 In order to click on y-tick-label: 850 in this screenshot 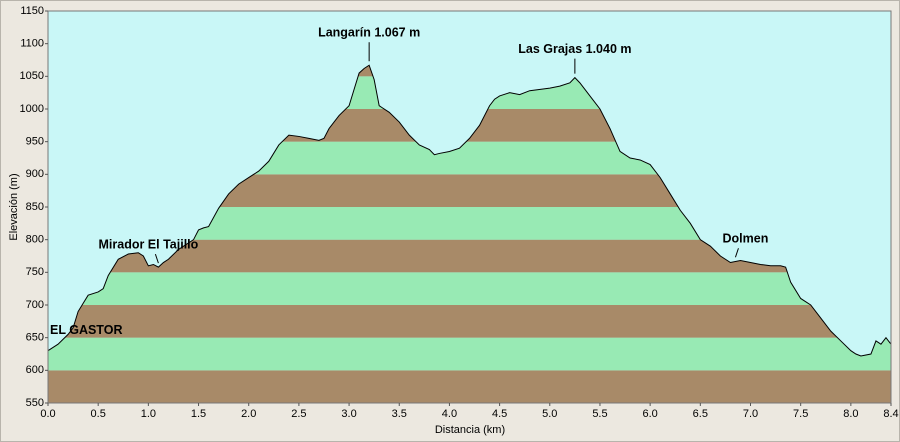, I will do `click(35, 207)`.